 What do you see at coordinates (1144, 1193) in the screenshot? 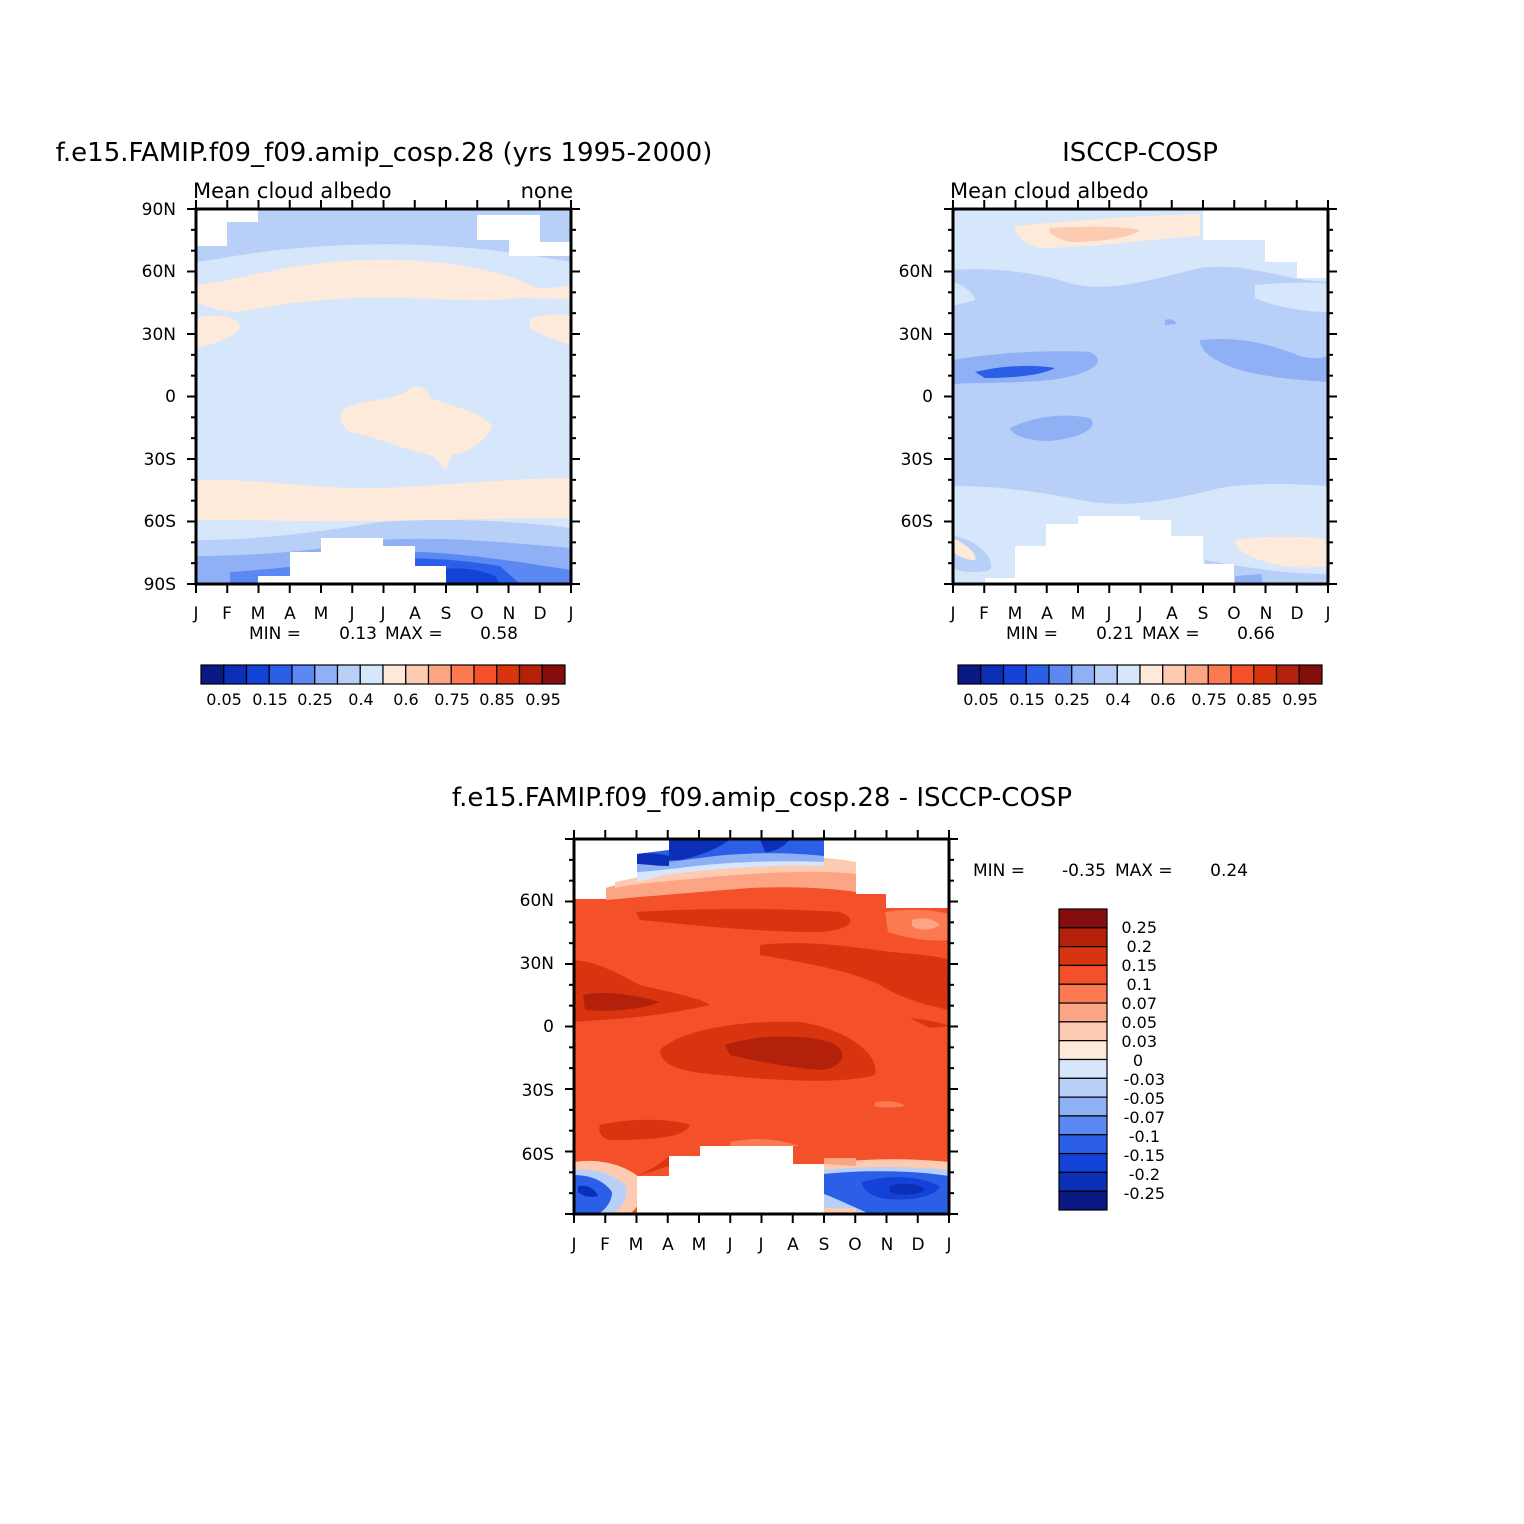
I see `colorbar-label: -0.25` at bounding box center [1144, 1193].